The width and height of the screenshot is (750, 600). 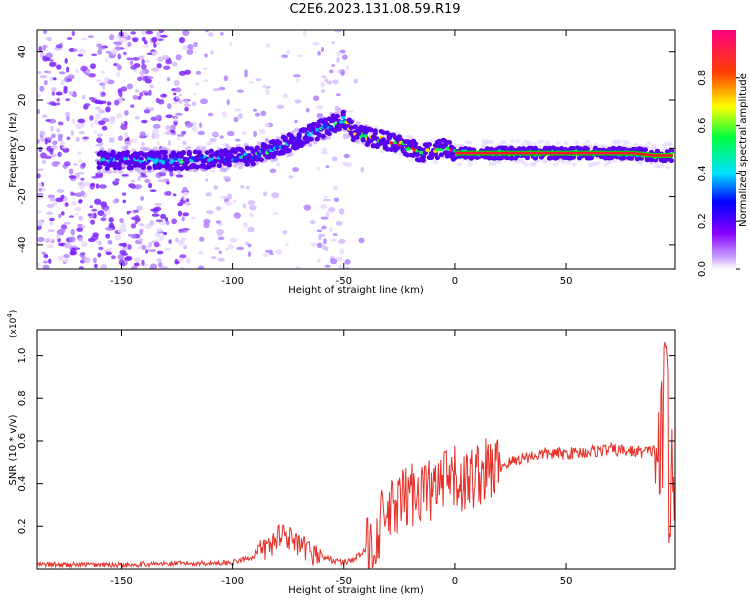 What do you see at coordinates (22, 245) in the screenshot?
I see `y-tick-label: -40` at bounding box center [22, 245].